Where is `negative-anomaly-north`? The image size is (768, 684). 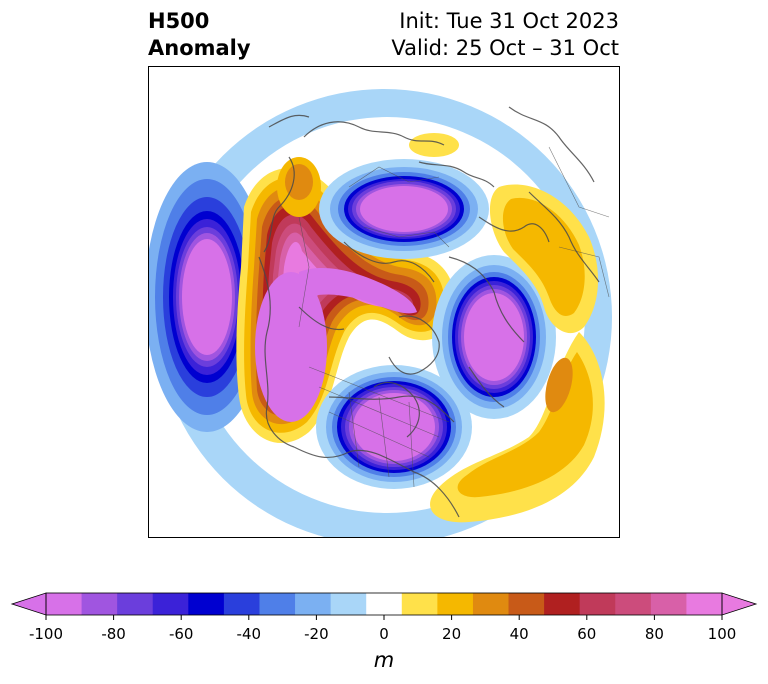 negative-anomaly-north is located at coordinates (404, 209).